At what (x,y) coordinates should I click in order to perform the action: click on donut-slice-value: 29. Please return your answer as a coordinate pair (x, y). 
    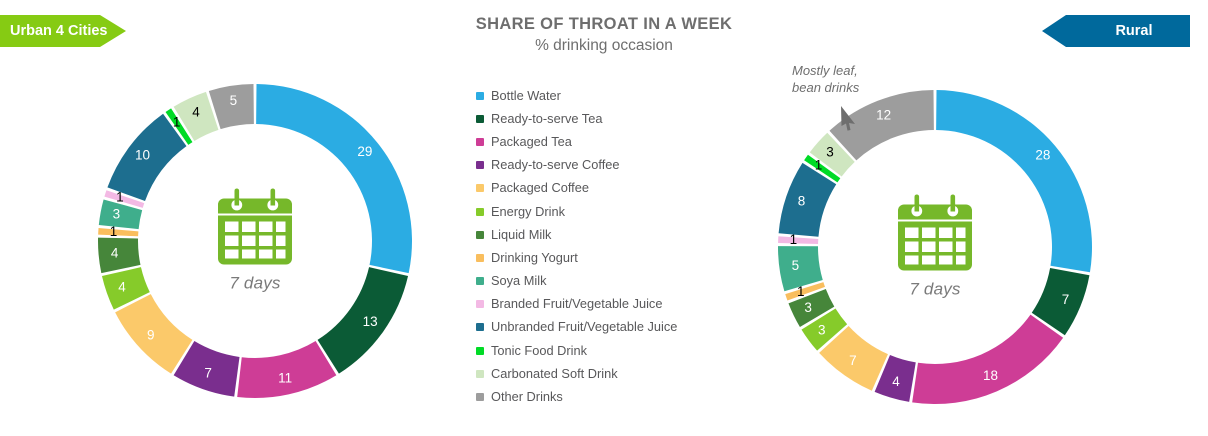
    Looking at the image, I should click on (364, 151).